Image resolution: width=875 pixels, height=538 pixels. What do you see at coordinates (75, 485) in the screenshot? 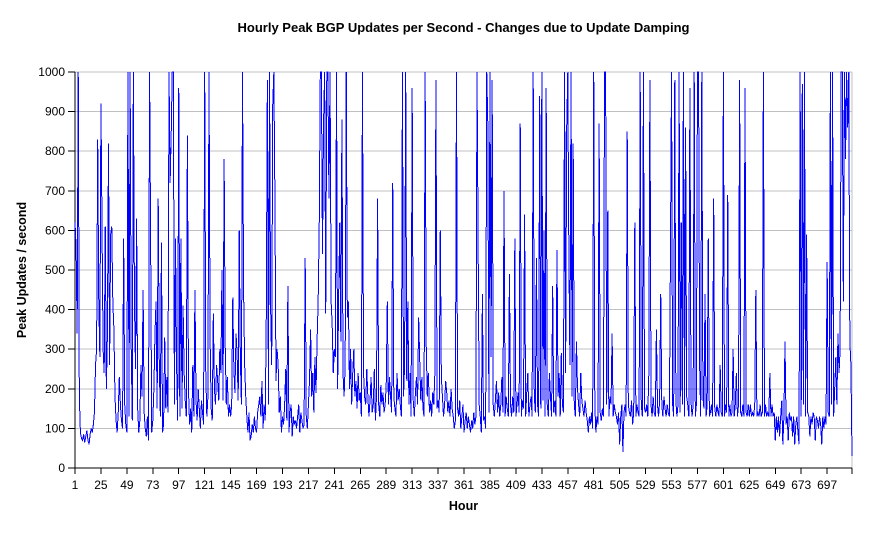
I see `x-tick-label: 1` at bounding box center [75, 485].